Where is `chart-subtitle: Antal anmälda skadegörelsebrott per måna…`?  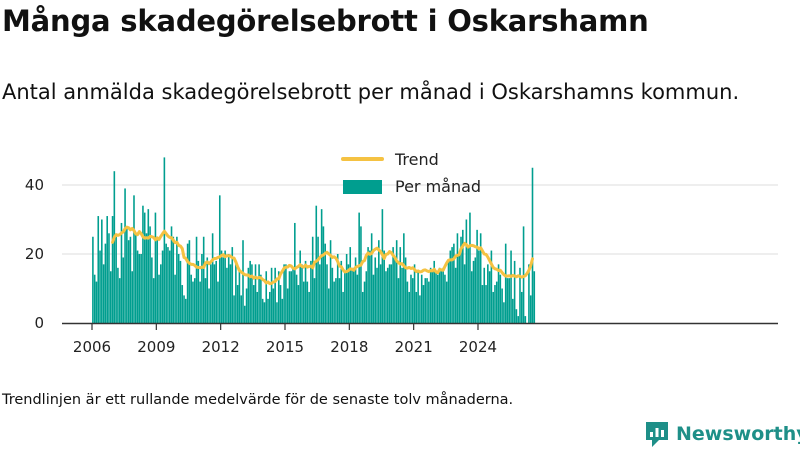
chart-subtitle: Antal anmälda skadegörelsebrott per måna… is located at coordinates (371, 92).